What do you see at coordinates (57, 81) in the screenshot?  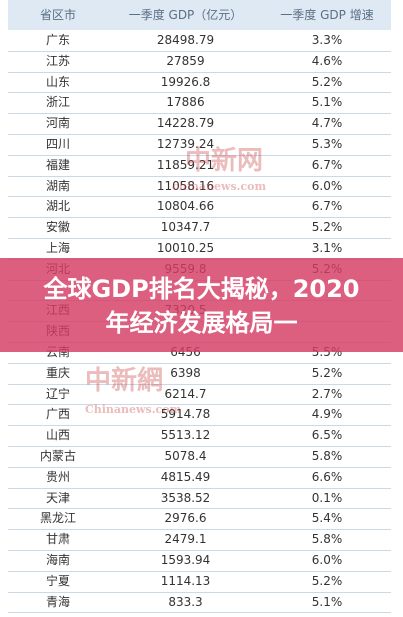 I see `cell: 山东` at bounding box center [57, 81].